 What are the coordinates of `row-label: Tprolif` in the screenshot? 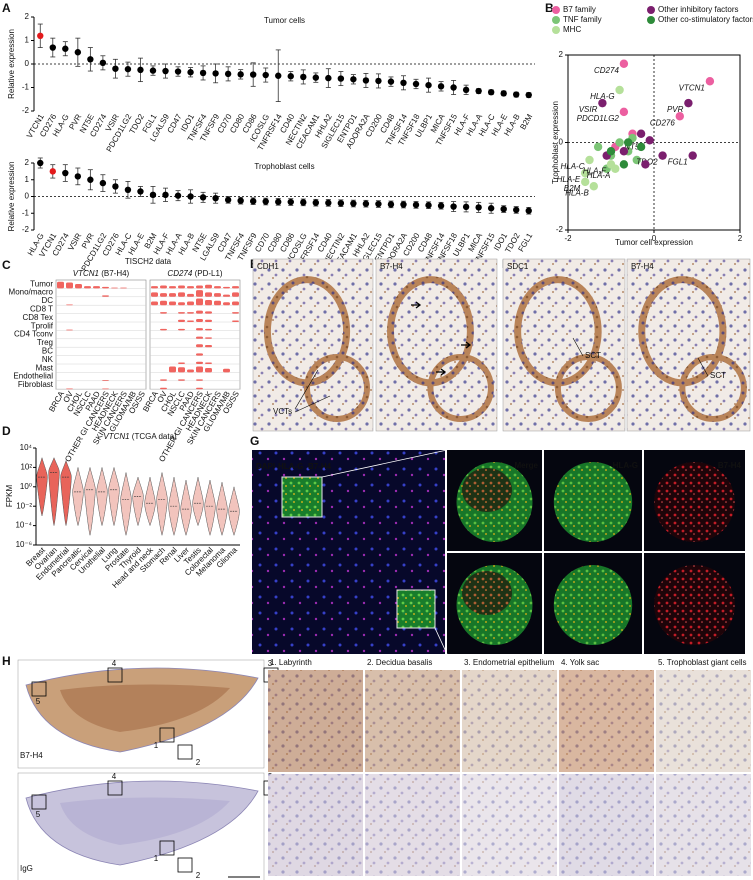 It's located at (42, 325).